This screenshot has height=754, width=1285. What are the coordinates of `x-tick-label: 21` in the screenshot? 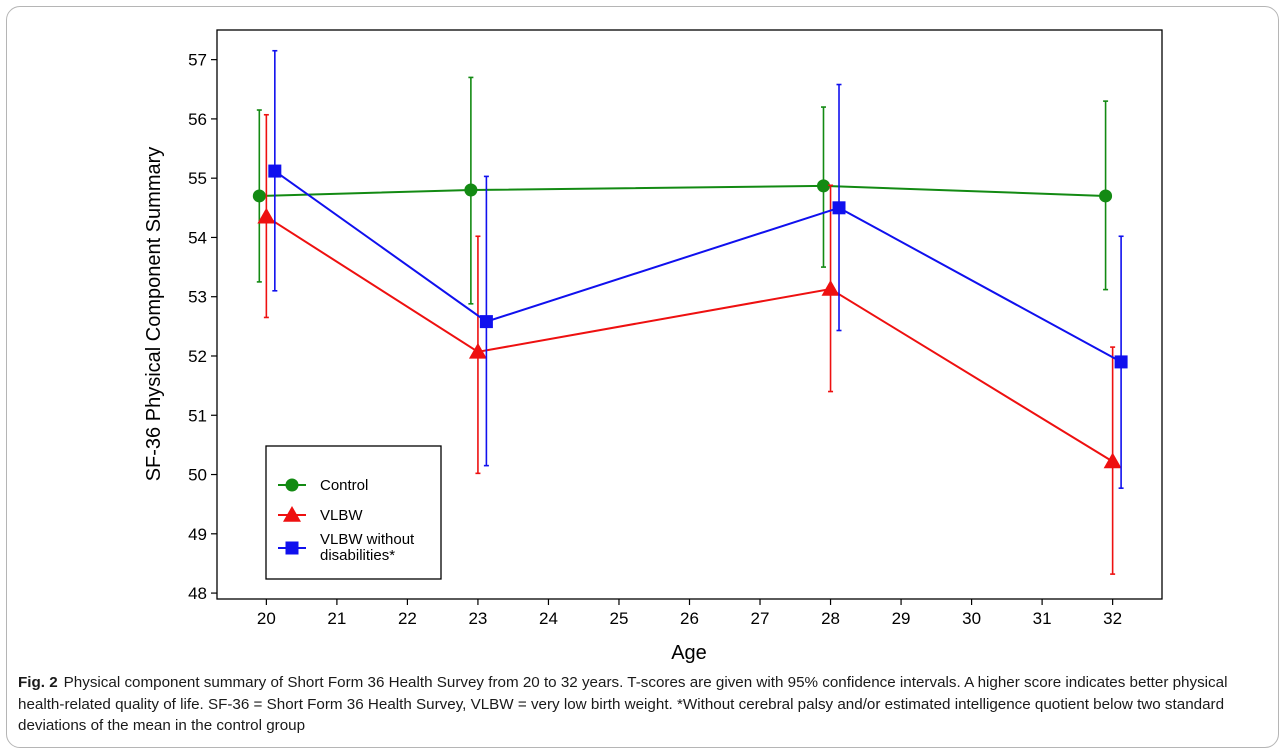 It's located at (336, 618).